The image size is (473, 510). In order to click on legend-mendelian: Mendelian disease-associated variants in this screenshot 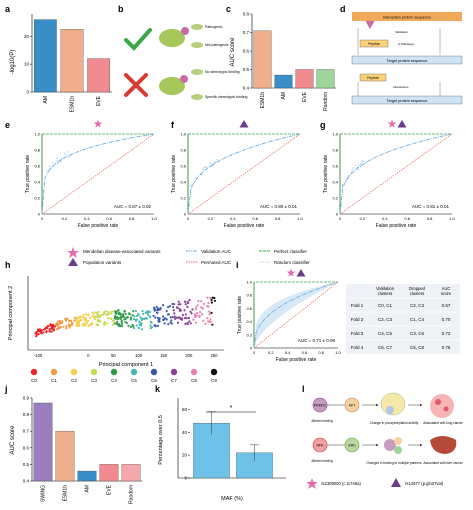, I will do `click(122, 251)`.